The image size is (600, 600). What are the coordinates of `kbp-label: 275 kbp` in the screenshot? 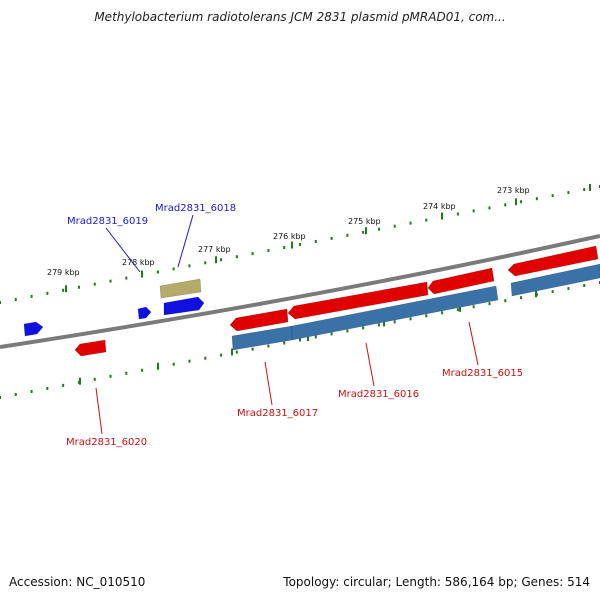 It's located at (364, 221).